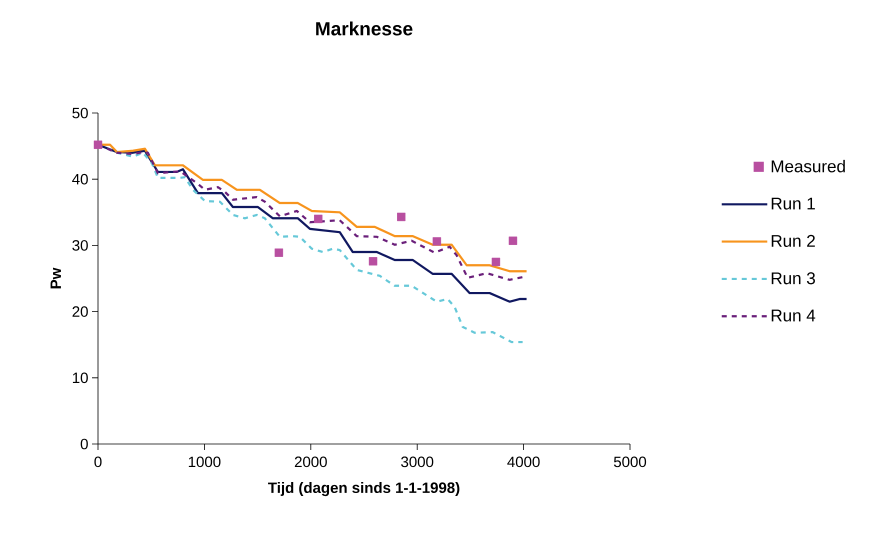 The height and width of the screenshot is (541, 893). I want to click on x-tick-label: 2000, so click(310, 462).